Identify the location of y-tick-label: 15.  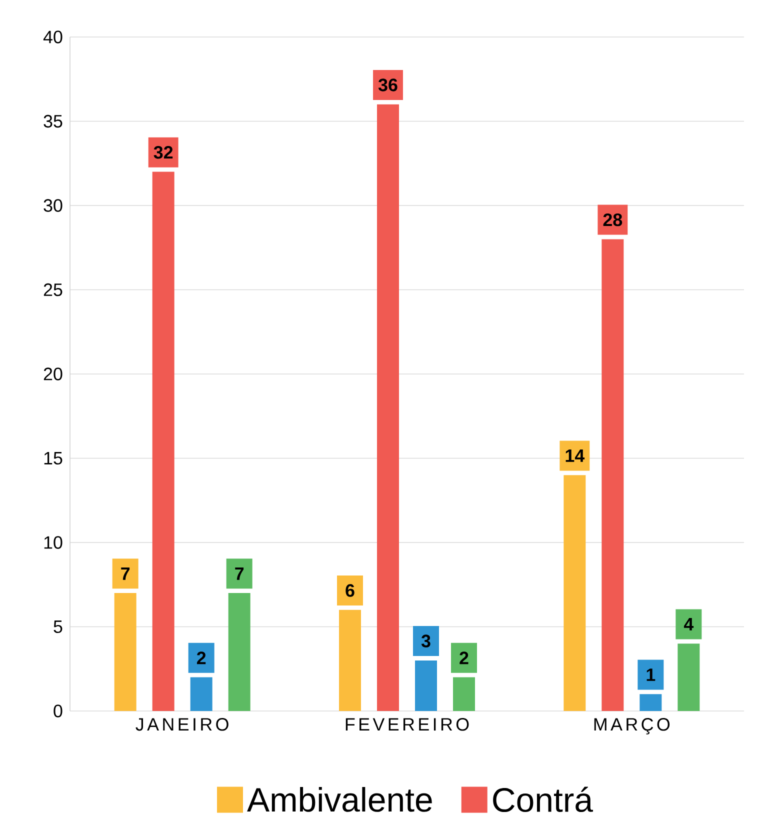
(53, 458).